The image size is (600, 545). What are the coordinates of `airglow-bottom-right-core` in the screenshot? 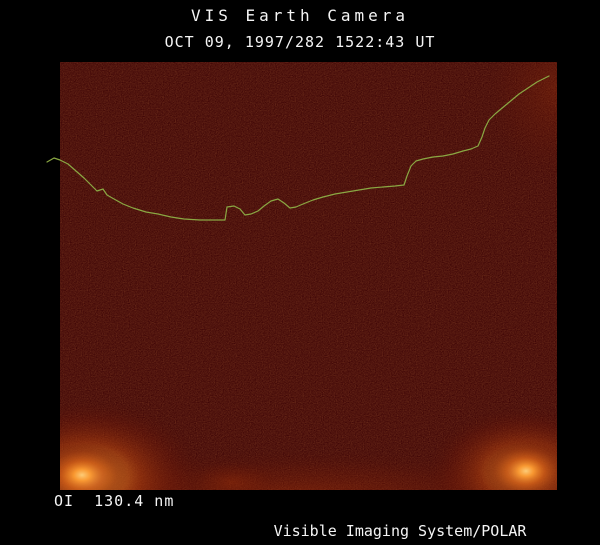 It's located at (520, 465).